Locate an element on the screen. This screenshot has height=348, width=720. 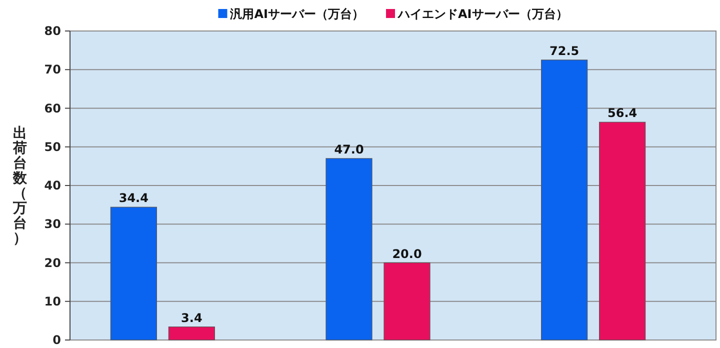
legend-label: 汎用AIサーバー（万台） is located at coordinates (296, 14).